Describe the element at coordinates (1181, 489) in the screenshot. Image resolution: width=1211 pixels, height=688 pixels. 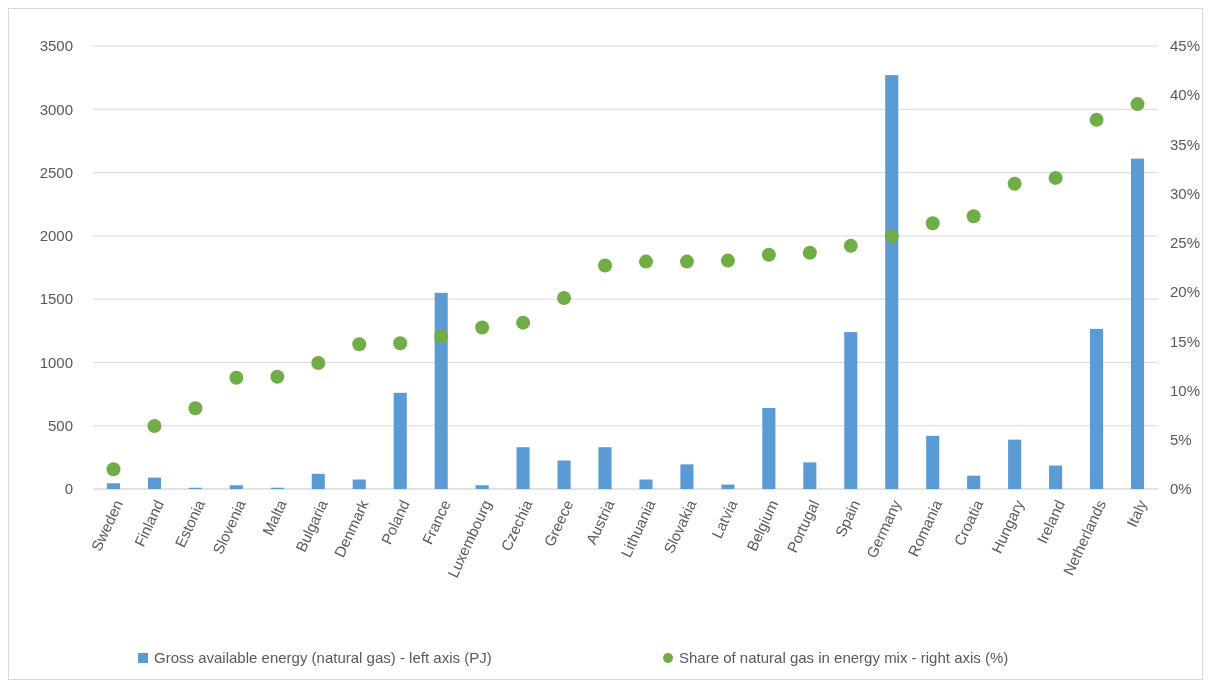
I see `y2-tick-label: 0%` at that location.